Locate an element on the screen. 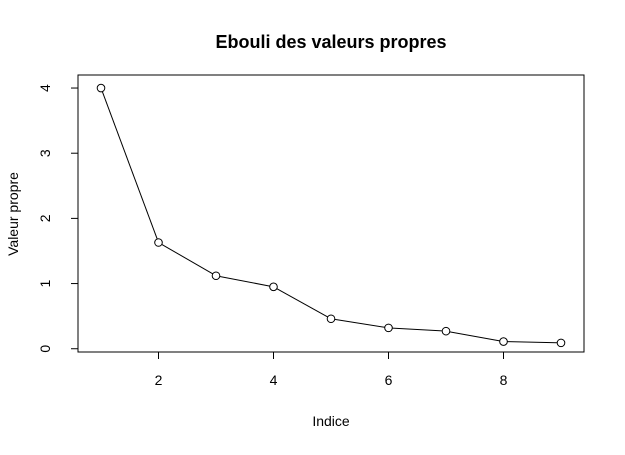 This screenshot has width=625, height=455. y-tick-label: 3 is located at coordinates (45, 153).